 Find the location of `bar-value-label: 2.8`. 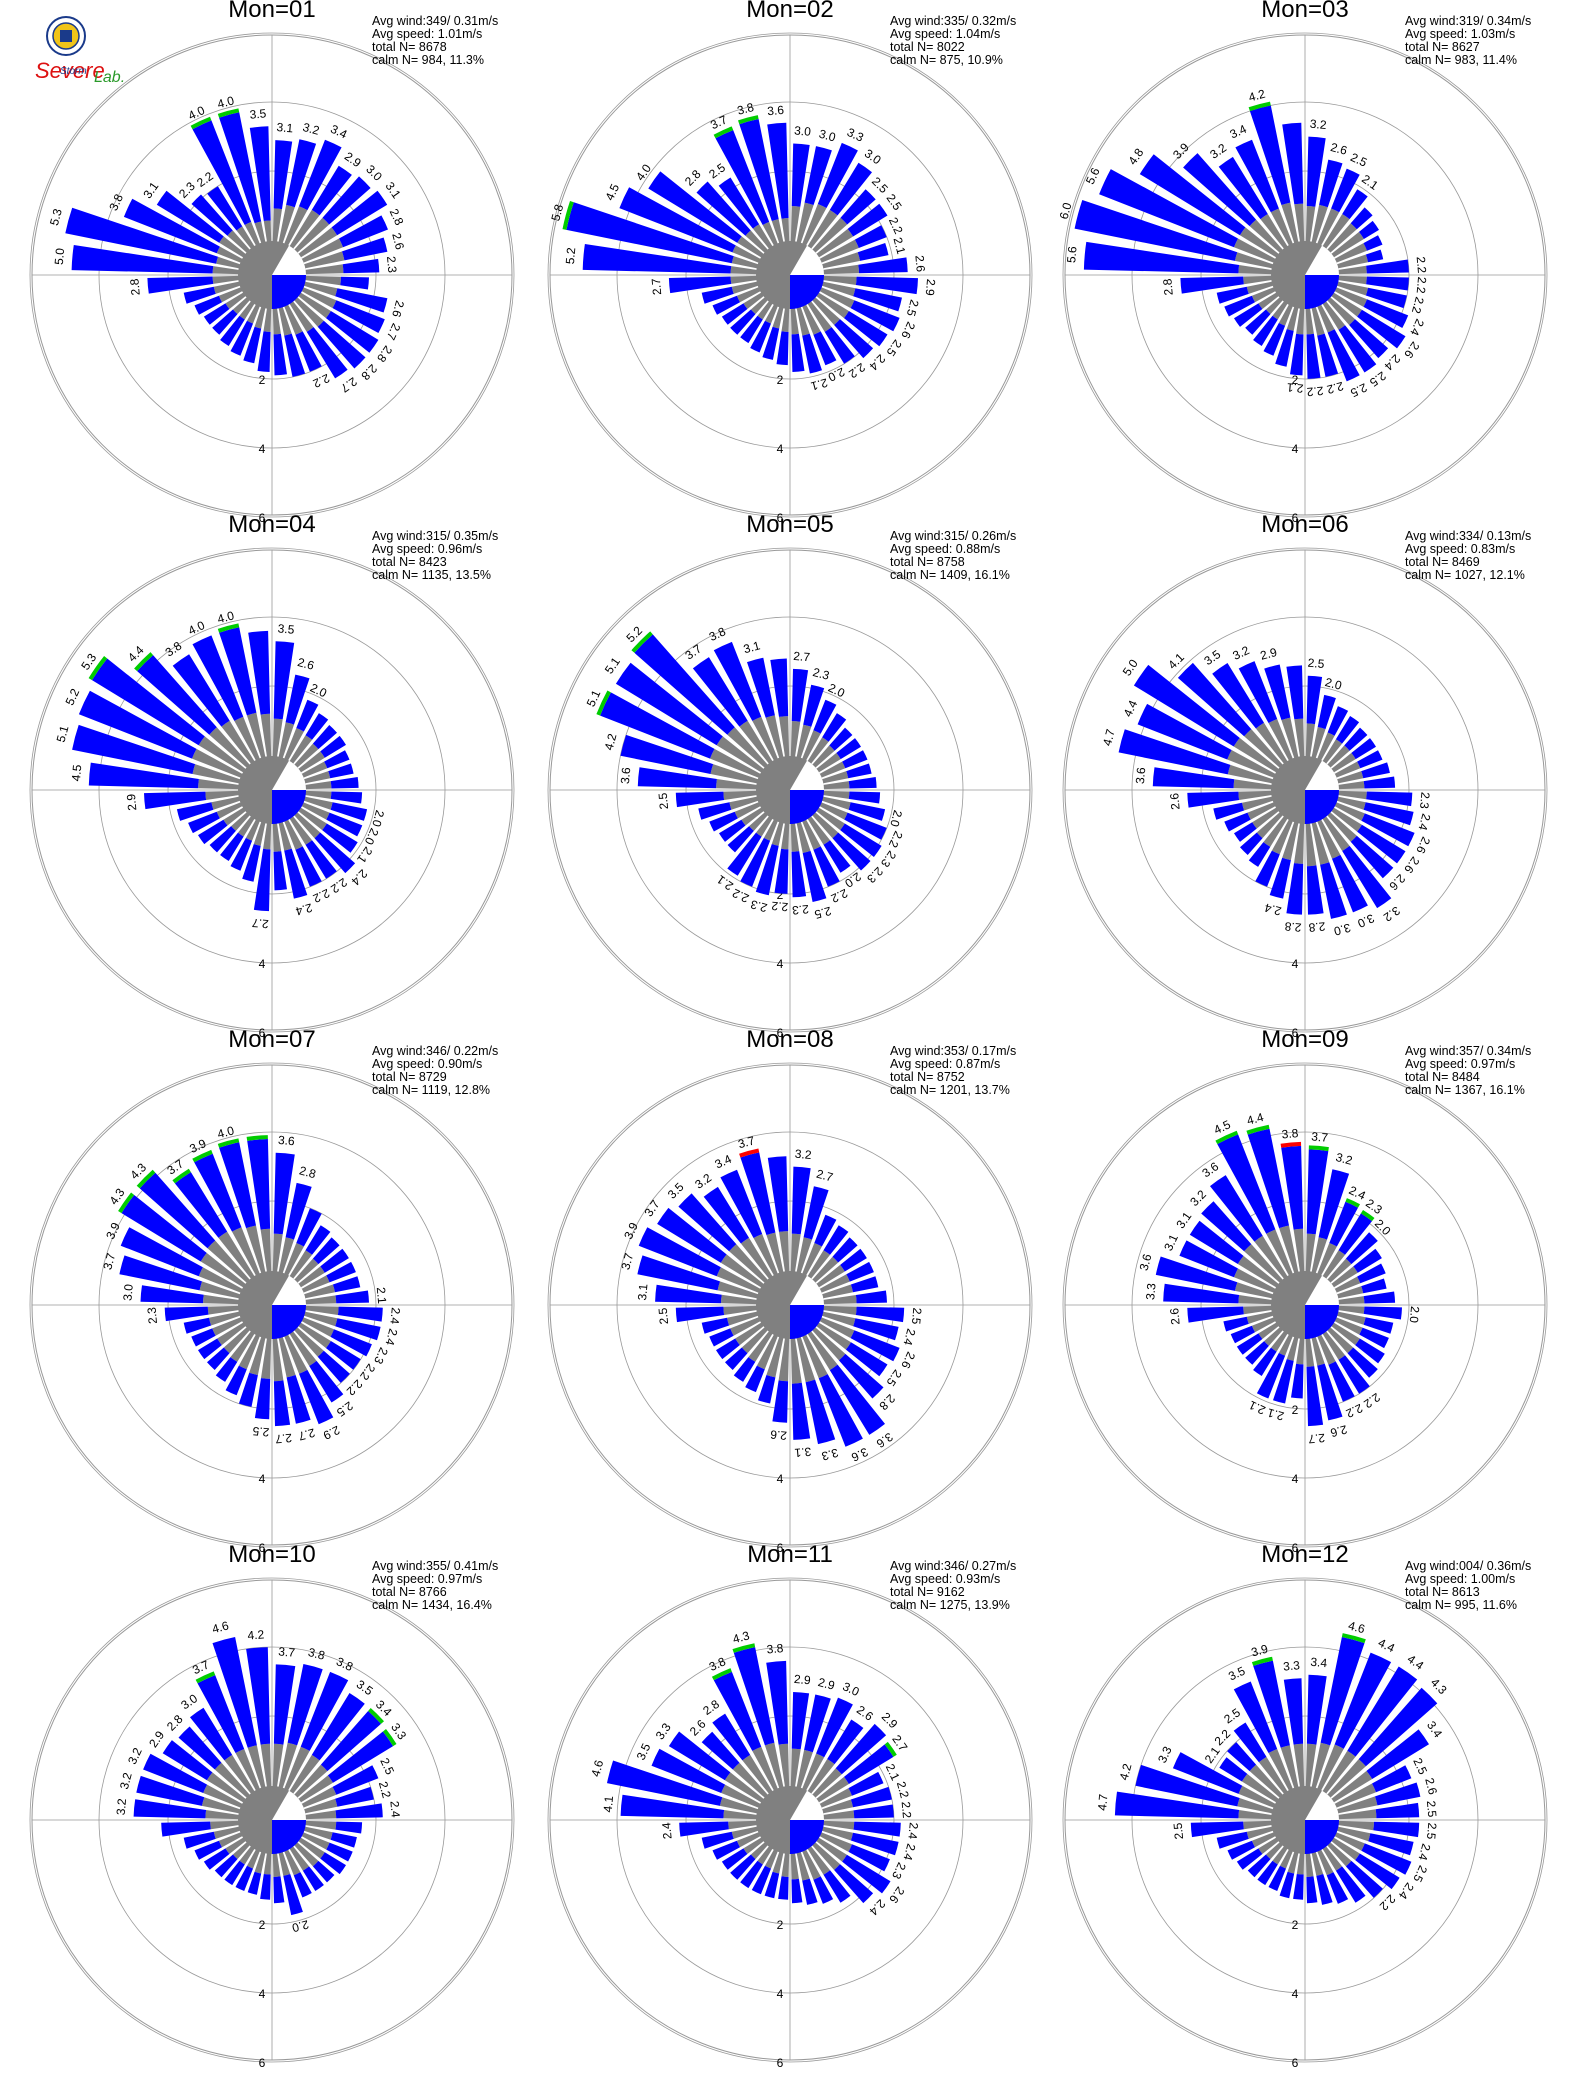

bar-value-label: 2.8 is located at coordinates (369, 372).